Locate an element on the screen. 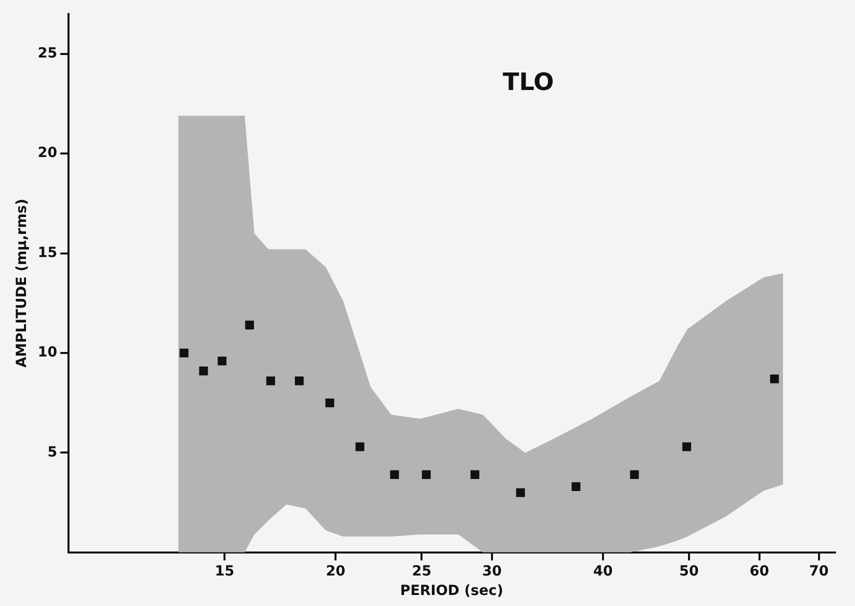 The width and height of the screenshot is (855, 606). y-tick-label: 15 is located at coordinates (48, 252).